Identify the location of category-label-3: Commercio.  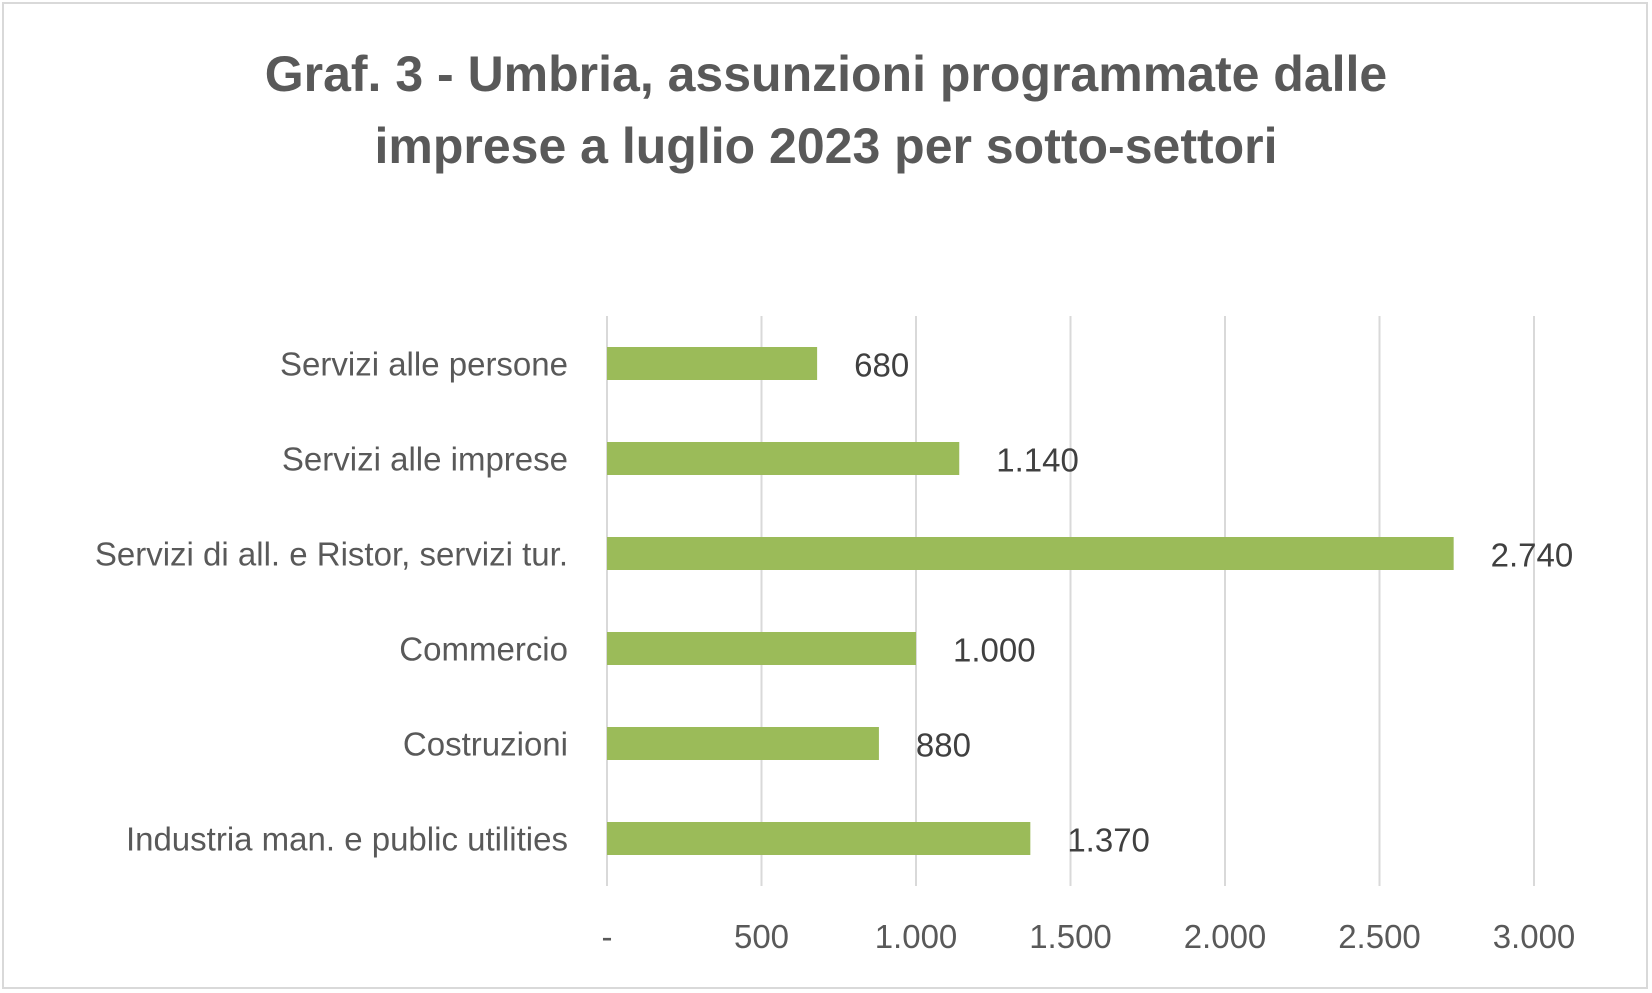
(483, 649).